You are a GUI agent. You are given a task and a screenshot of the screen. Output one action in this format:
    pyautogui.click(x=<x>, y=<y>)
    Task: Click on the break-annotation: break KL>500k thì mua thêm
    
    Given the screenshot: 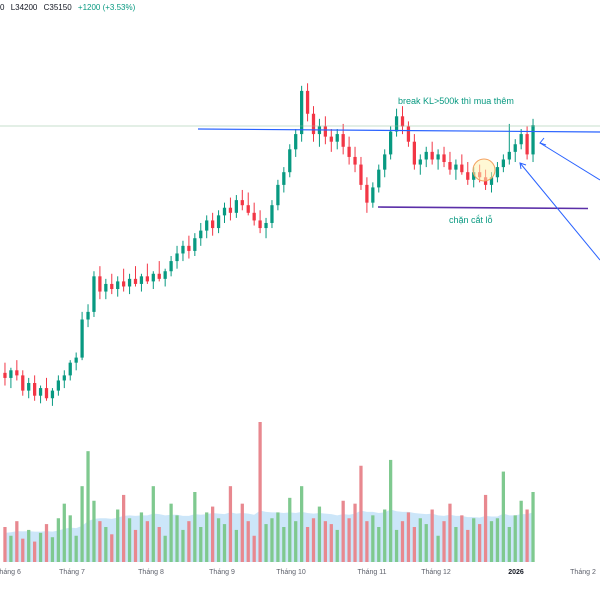 What is the action you would take?
    pyautogui.click(x=456, y=101)
    